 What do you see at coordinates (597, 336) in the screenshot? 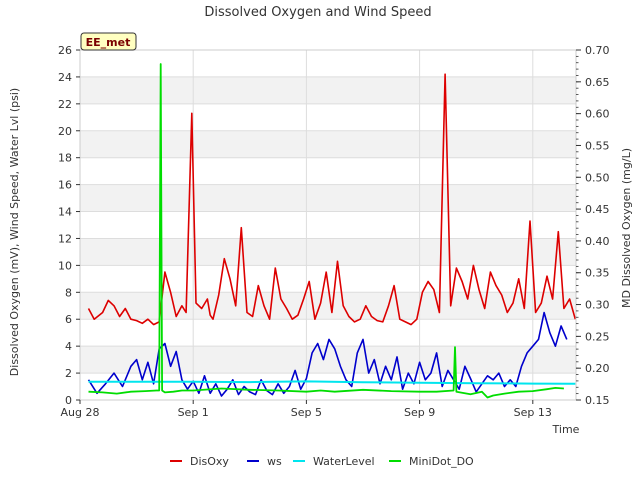
I see `y-tick-label-right: 0.25` at bounding box center [597, 336].